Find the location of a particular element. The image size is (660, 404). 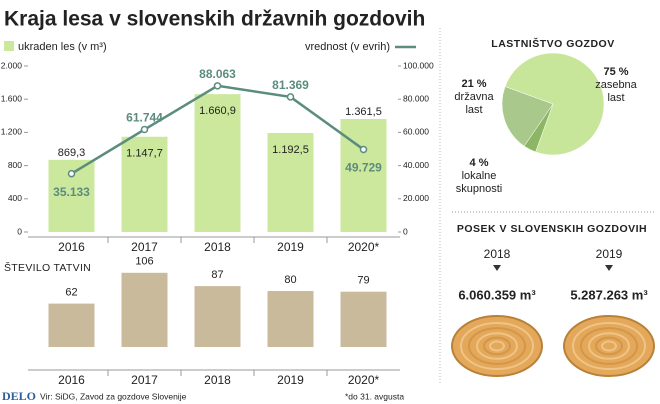

y2-tick-label: 40.000 is located at coordinates (416, 165).